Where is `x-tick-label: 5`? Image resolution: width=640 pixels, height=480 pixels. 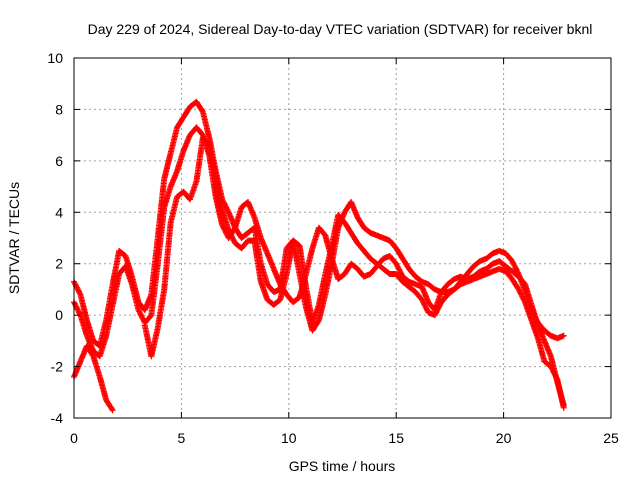
x-tick-label: 5 is located at coordinates (182, 438).